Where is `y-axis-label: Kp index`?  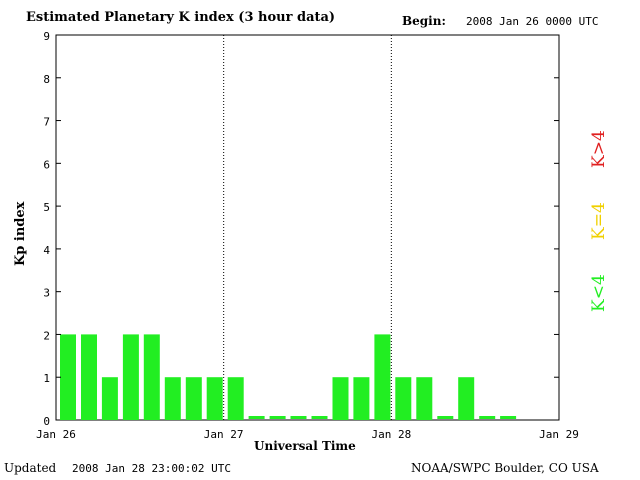 y-axis-label: Kp index is located at coordinates (20, 233).